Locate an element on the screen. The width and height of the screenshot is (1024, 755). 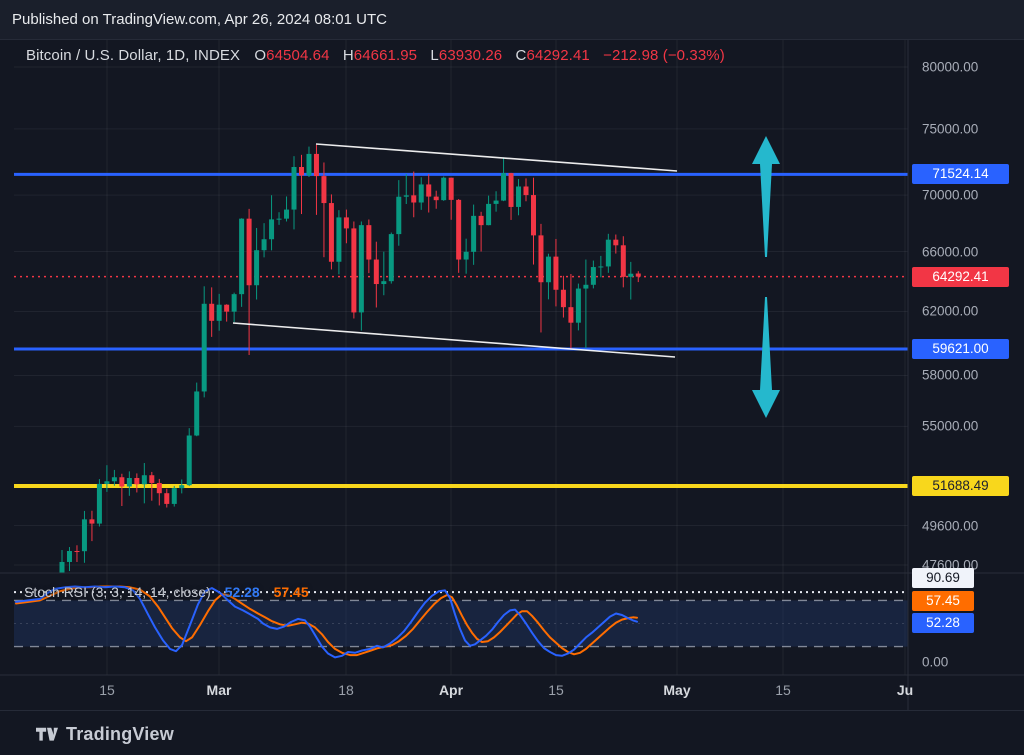
stoch-value-badge: 52.28 is located at coordinates (943, 623).